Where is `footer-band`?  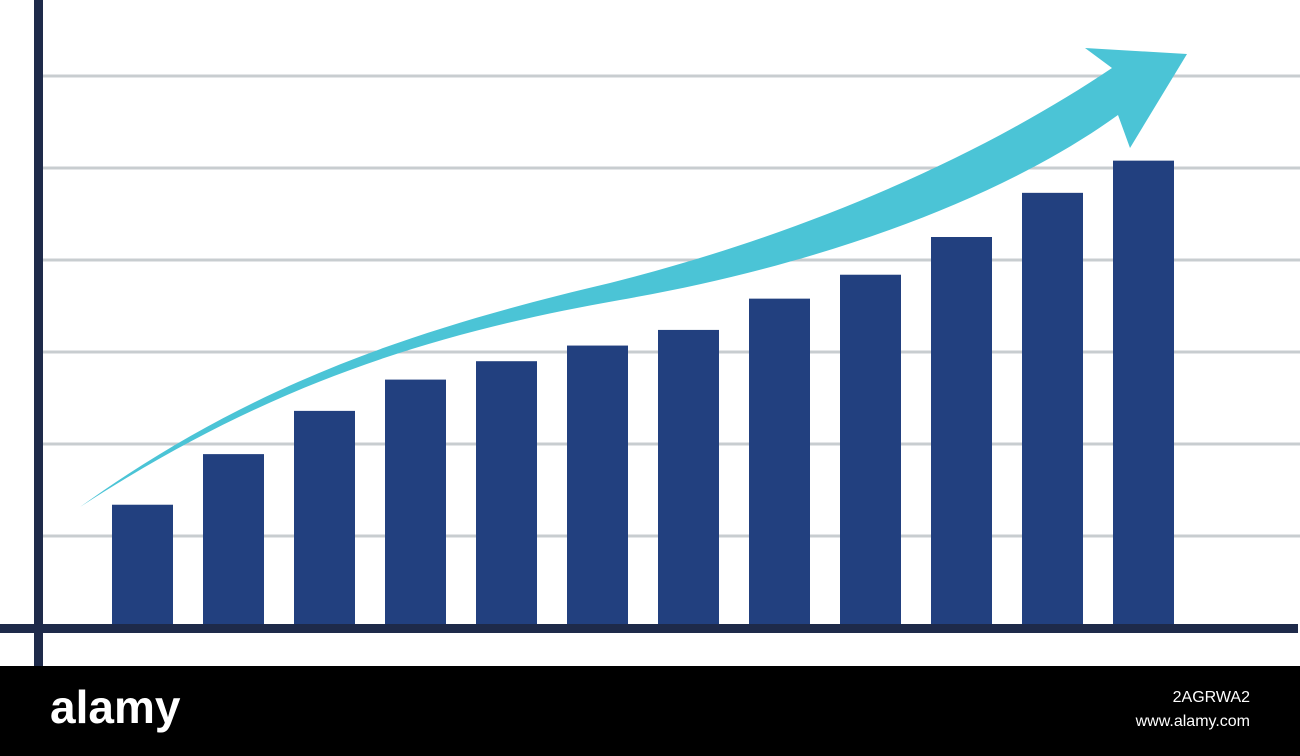 footer-band is located at coordinates (650, 711).